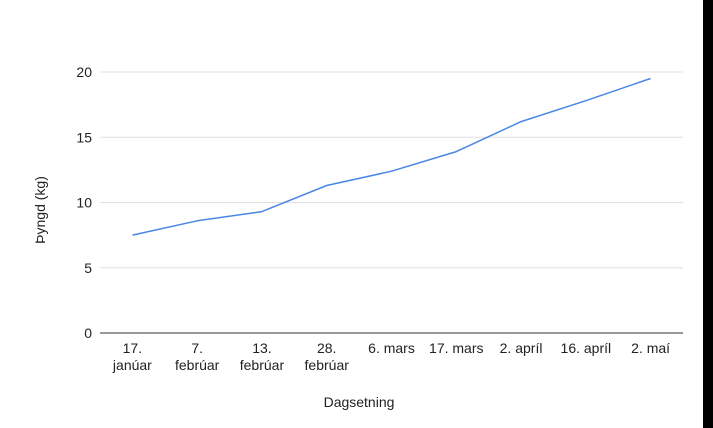  What do you see at coordinates (84, 137) in the screenshot?
I see `y-tick-label: 15` at bounding box center [84, 137].